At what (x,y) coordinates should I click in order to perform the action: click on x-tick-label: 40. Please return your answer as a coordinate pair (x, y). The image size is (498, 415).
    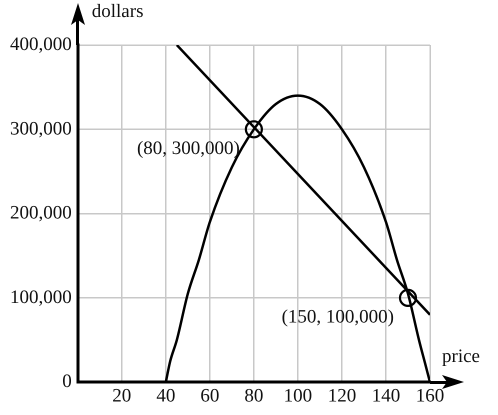
    Looking at the image, I should click on (166, 396).